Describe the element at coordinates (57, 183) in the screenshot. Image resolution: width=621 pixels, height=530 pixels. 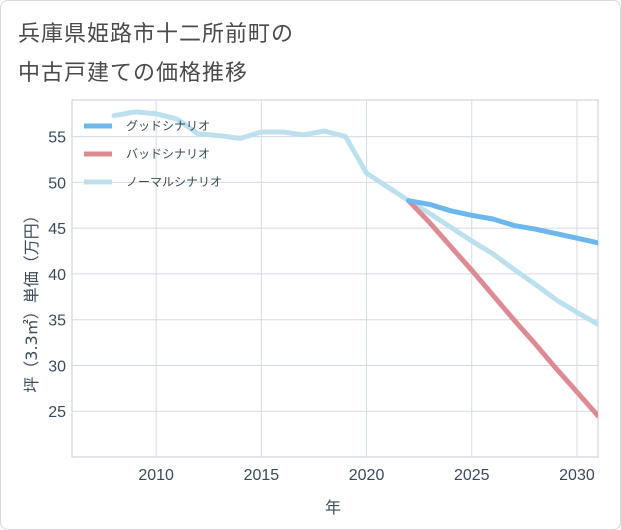
I see `y-tick-label: 50` at that location.